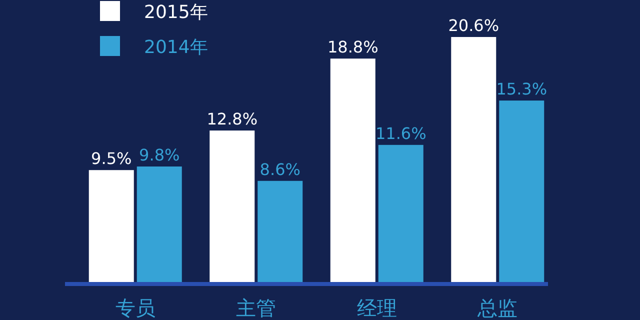 This screenshot has height=320, width=640. I want to click on x-tick-label: 总监, so click(497, 308).